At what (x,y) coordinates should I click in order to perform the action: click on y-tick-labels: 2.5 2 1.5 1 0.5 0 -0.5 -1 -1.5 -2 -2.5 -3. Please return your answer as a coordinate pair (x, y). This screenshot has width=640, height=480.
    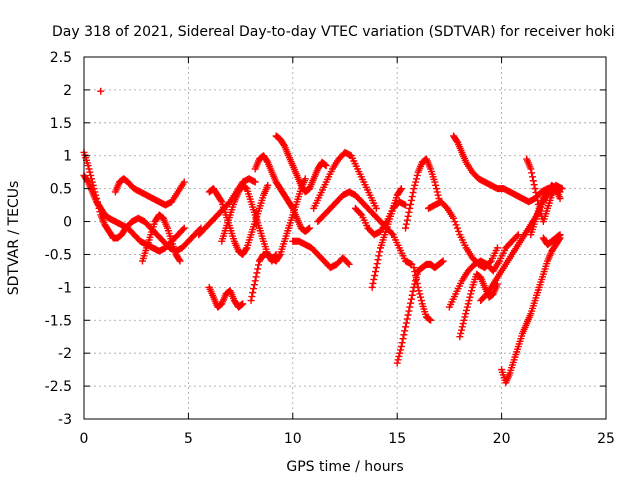
    Looking at the image, I should click on (58, 239).